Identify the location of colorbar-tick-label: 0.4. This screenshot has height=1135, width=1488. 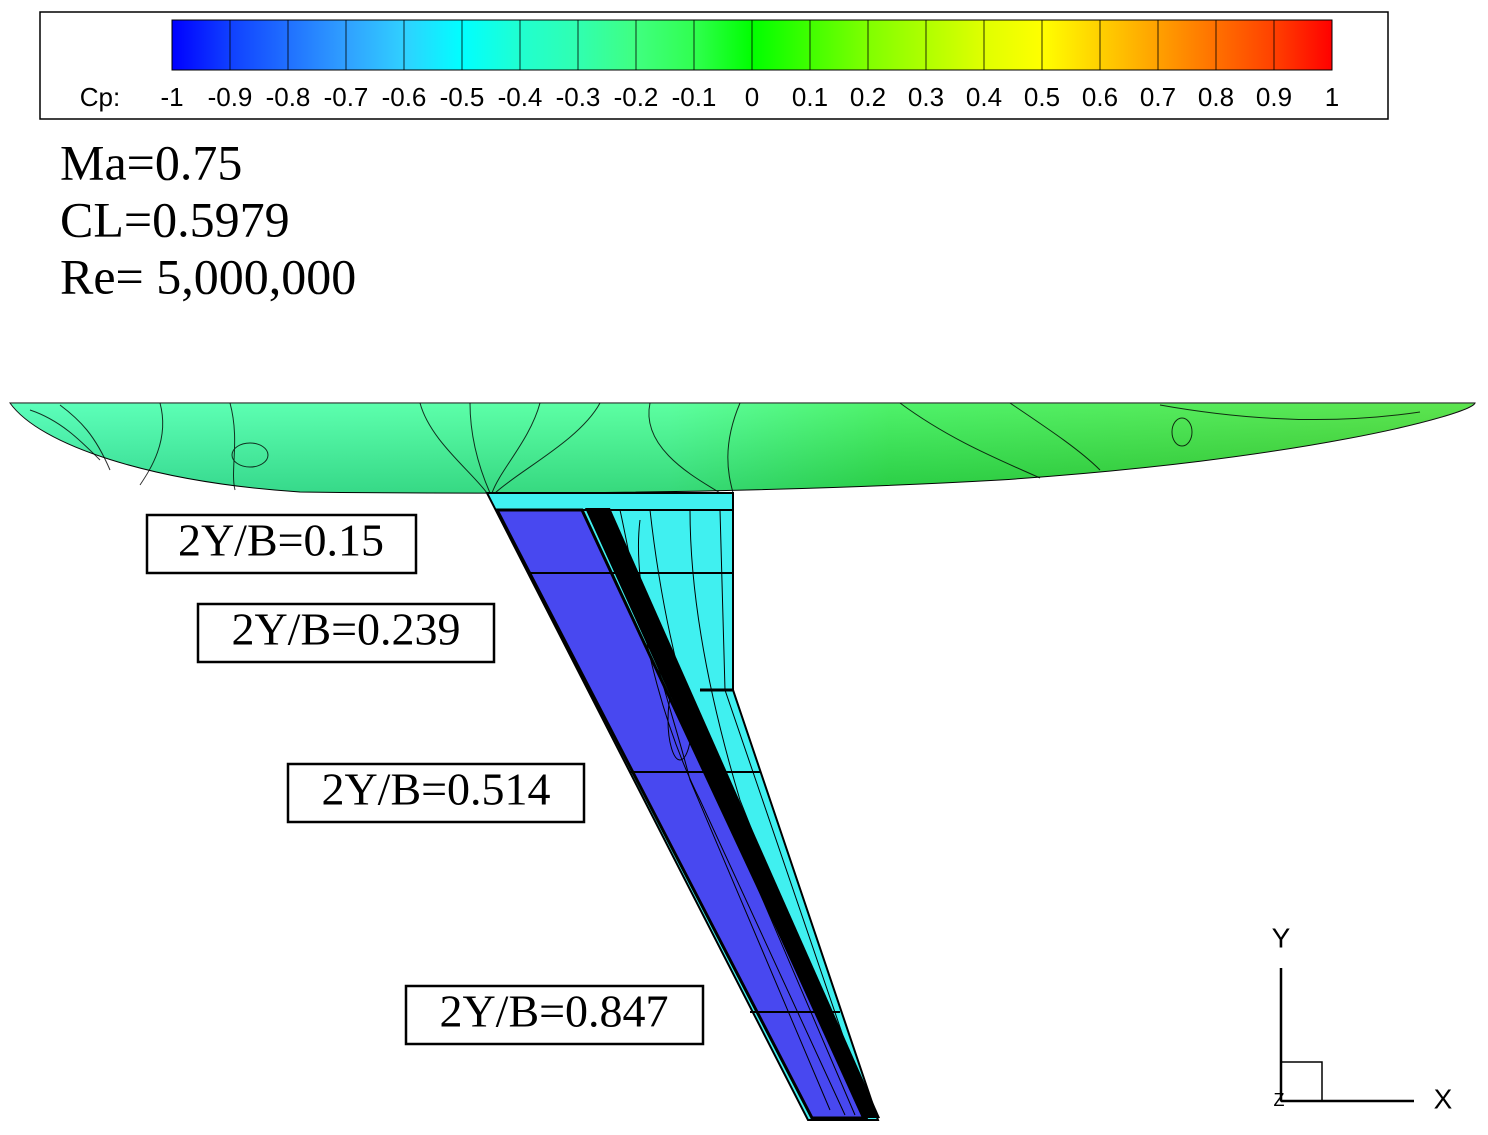
(984, 97).